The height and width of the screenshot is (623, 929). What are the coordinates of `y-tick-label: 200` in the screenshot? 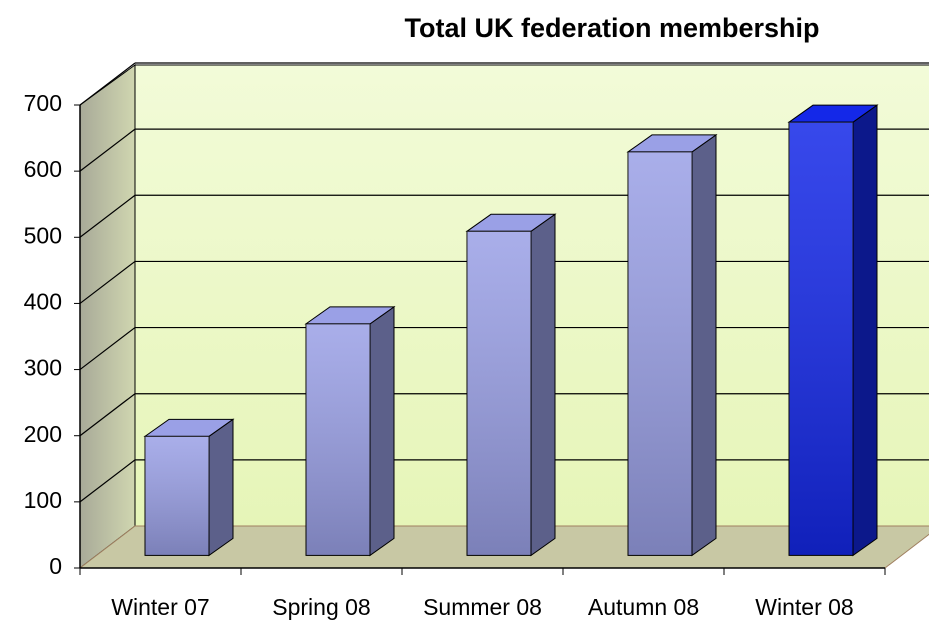 It's located at (43, 434).